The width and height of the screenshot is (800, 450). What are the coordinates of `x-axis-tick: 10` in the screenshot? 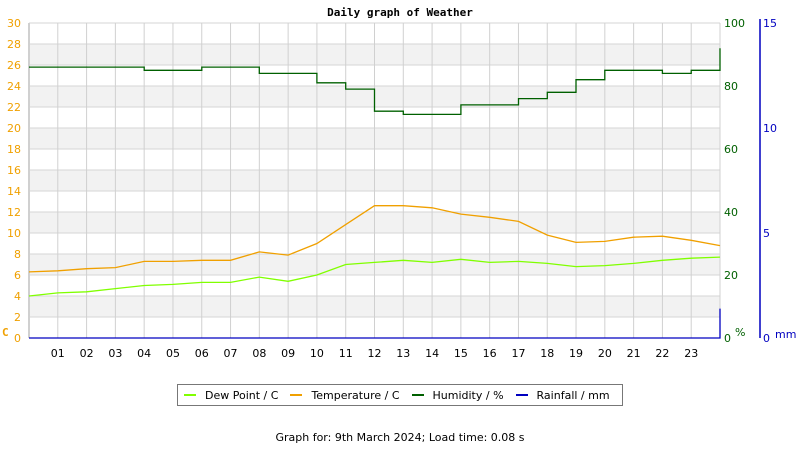 It's located at (317, 353).